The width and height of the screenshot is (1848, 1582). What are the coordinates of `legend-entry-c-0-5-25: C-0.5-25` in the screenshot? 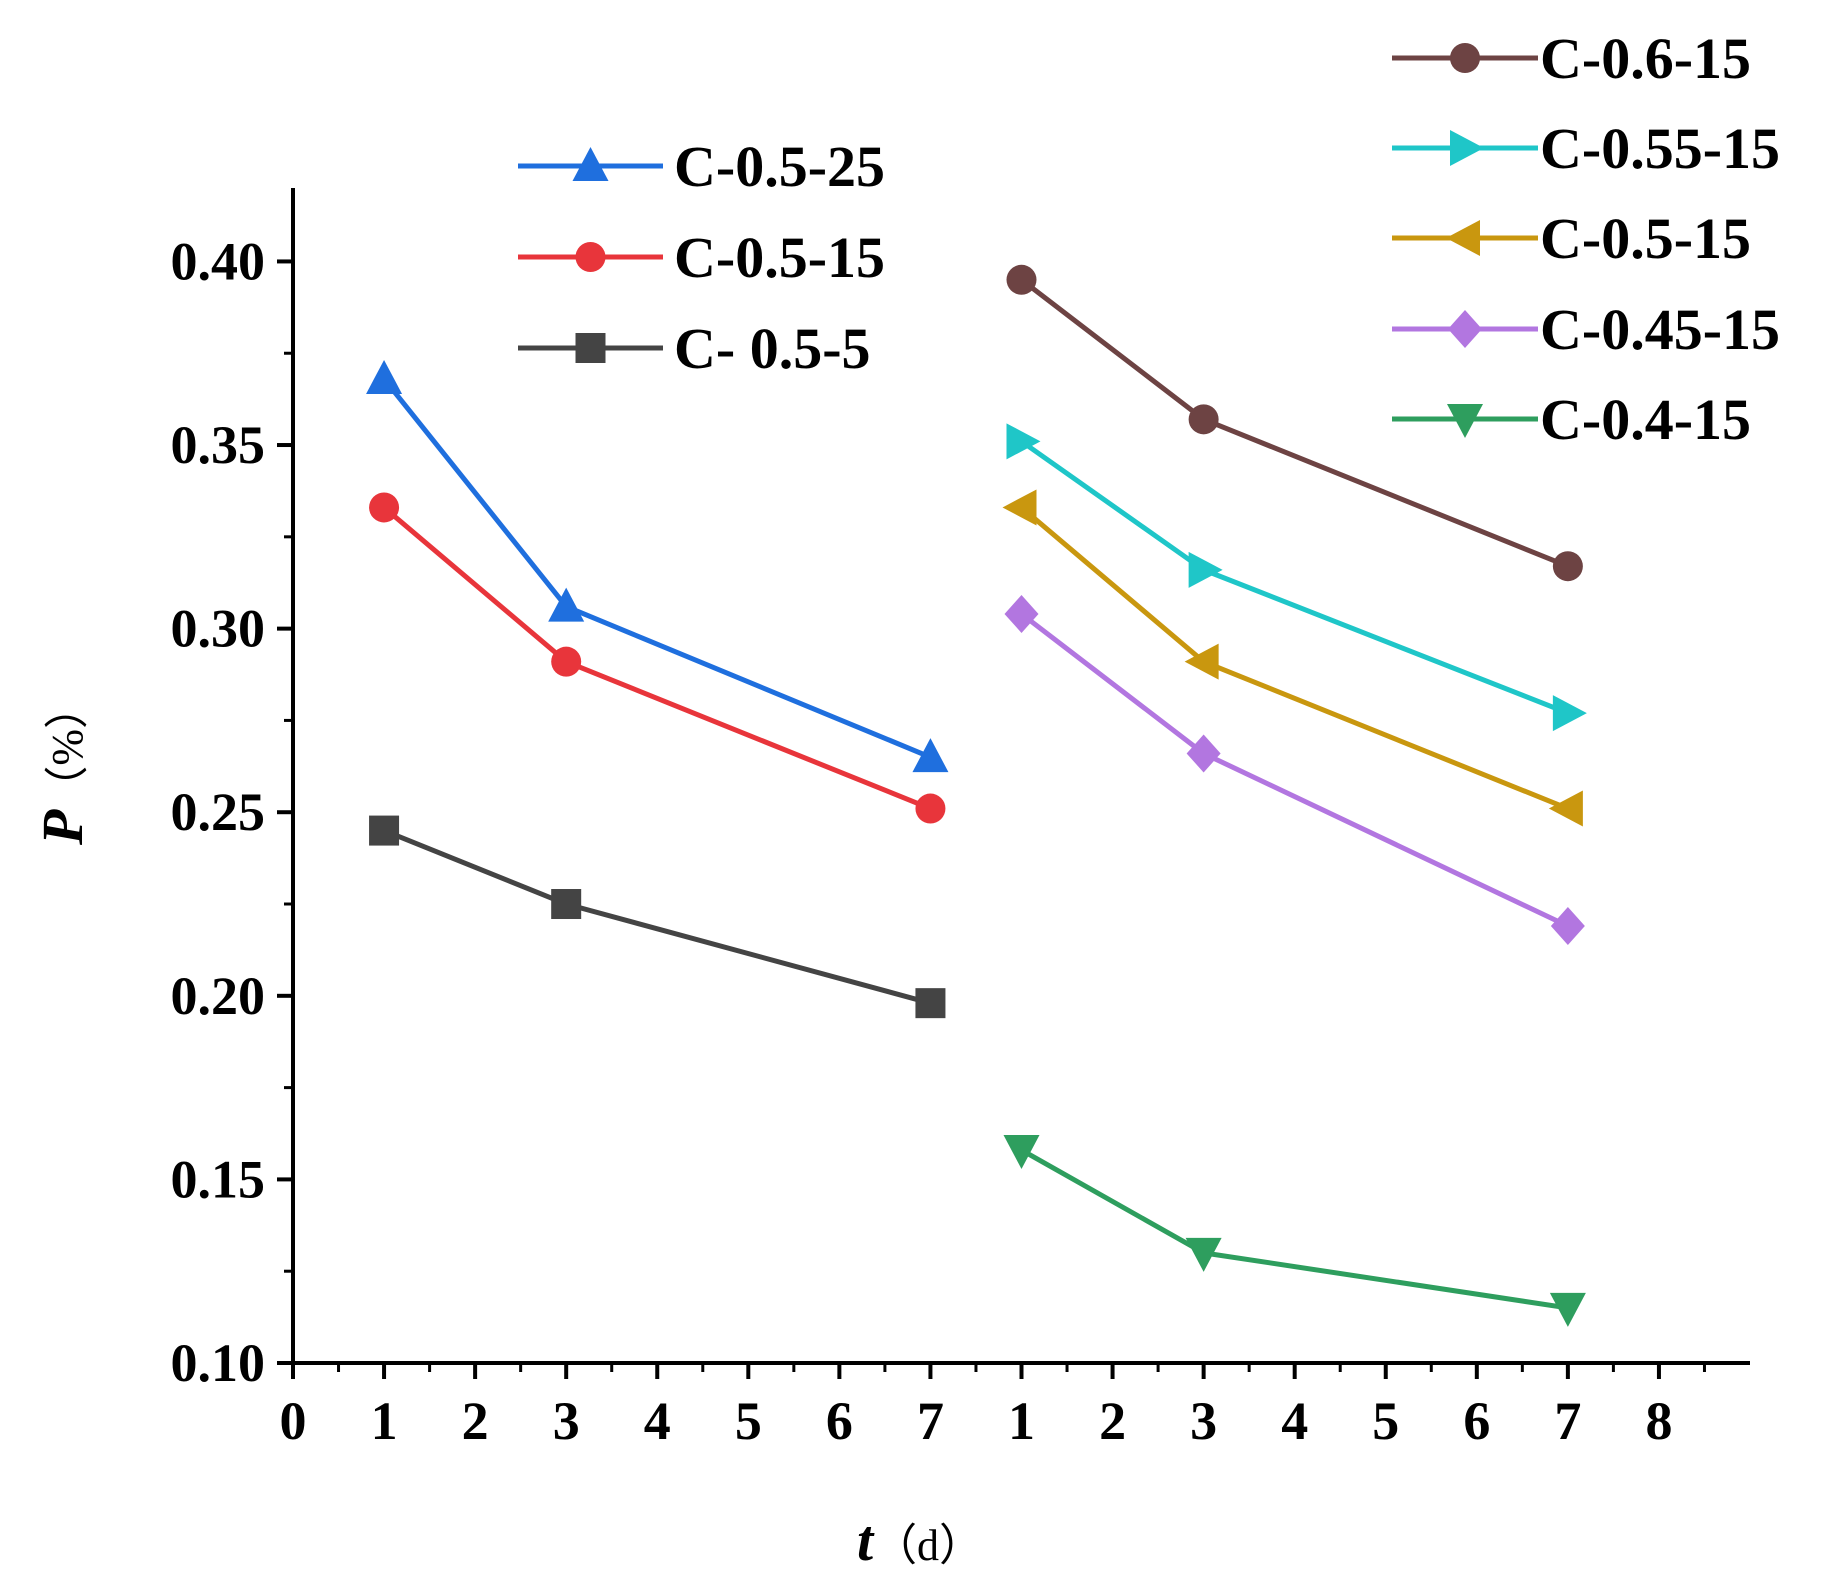 It's located at (701, 166).